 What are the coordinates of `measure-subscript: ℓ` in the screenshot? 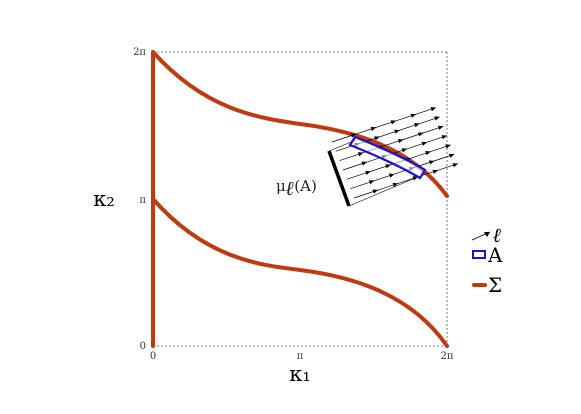 It's located at (290, 188).